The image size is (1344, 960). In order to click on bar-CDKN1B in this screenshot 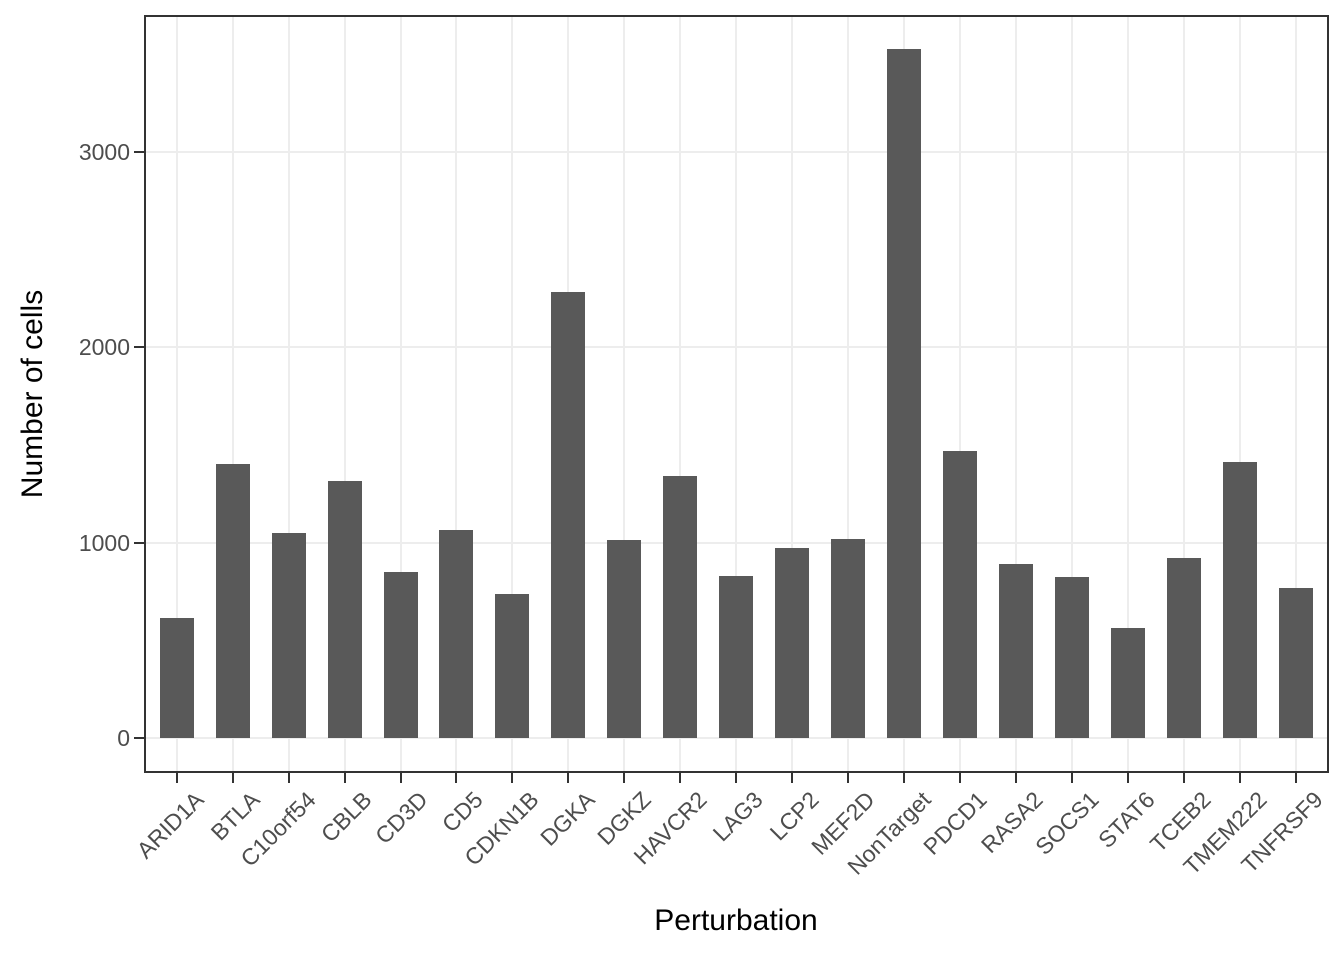, I will do `click(512, 666)`.